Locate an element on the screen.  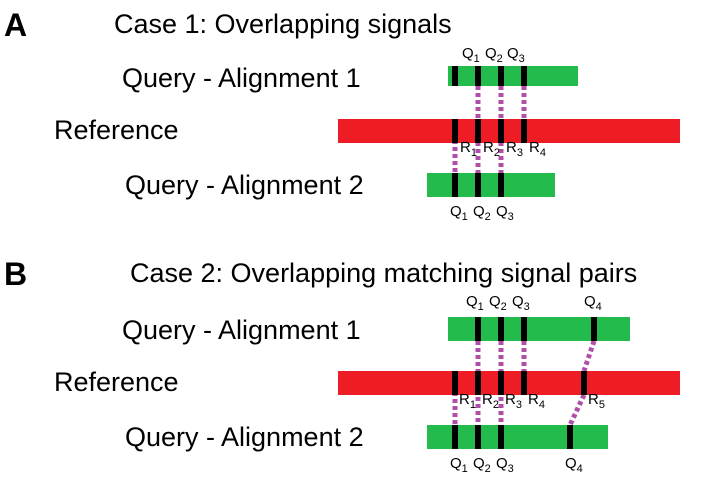
case-title: Case 1: Overlapping signals is located at coordinates (283, 24).